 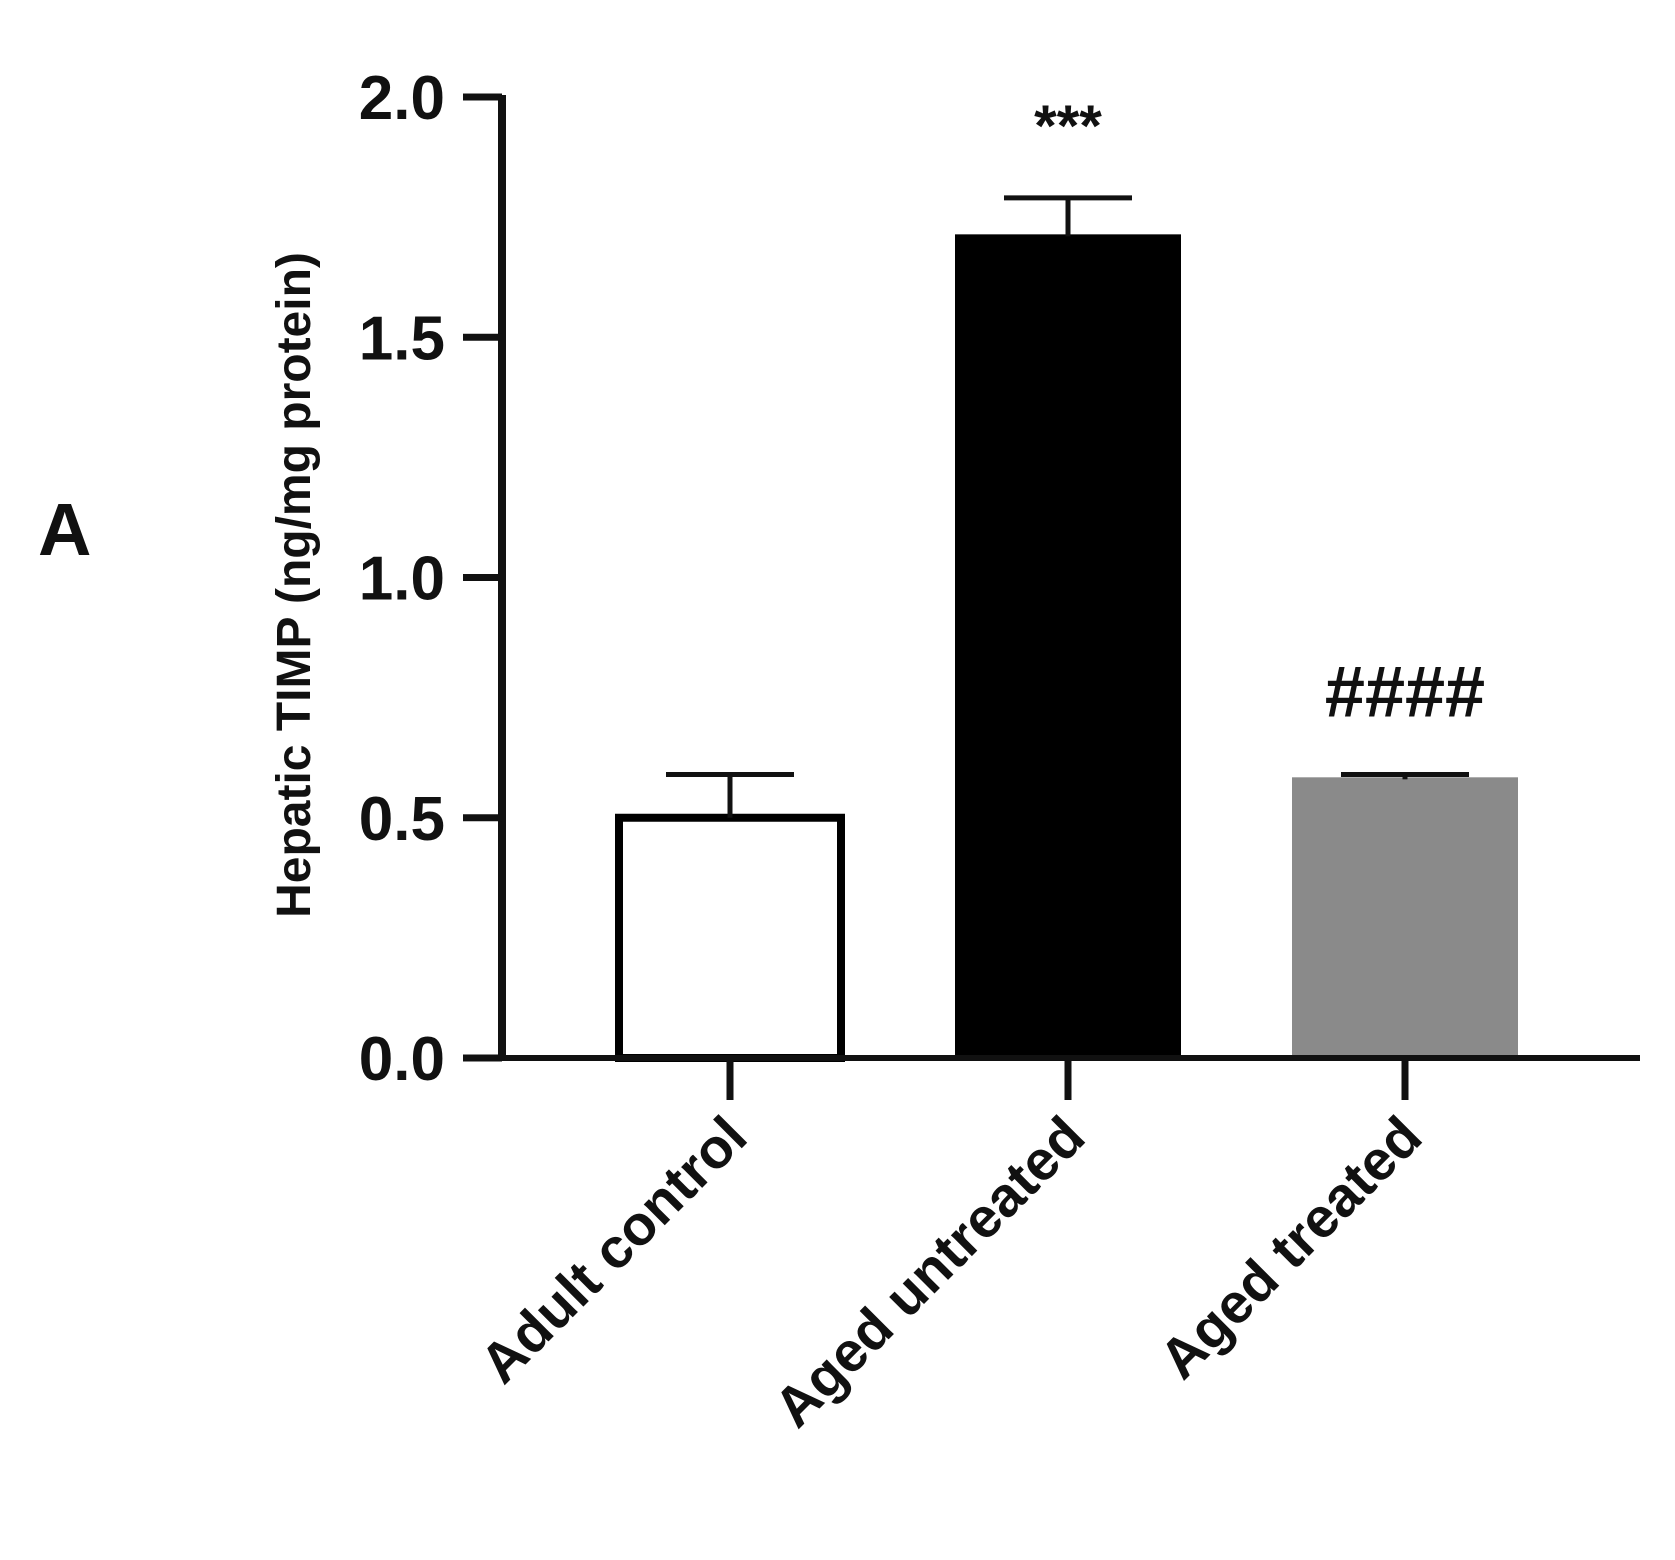 I want to click on x-tick-label: Aged treated, so click(x=1290, y=1247).